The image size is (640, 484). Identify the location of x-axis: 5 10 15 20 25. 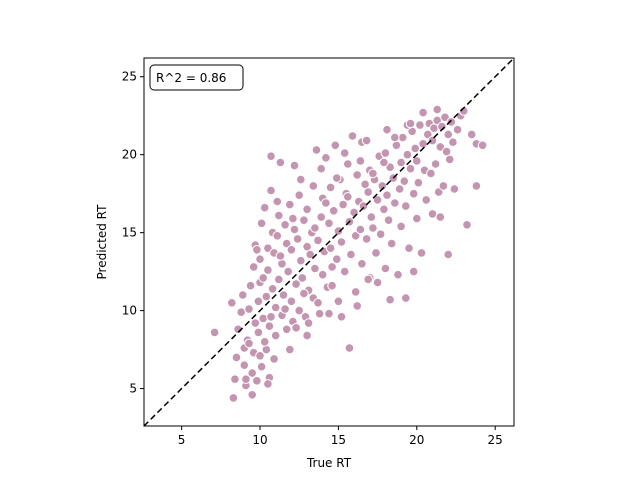
(340, 436).